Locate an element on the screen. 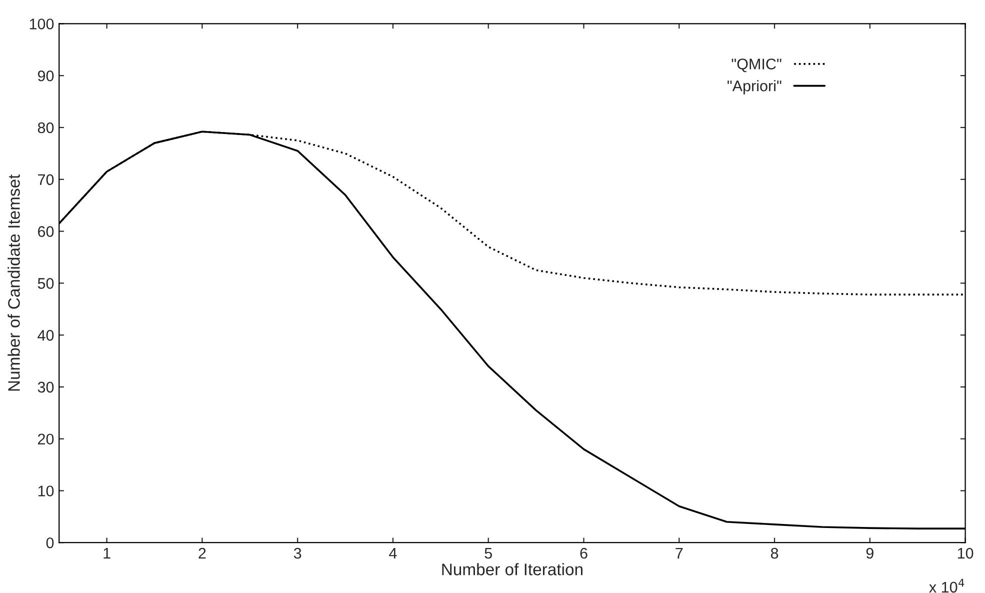  x-tick-label: 9 is located at coordinates (870, 553).